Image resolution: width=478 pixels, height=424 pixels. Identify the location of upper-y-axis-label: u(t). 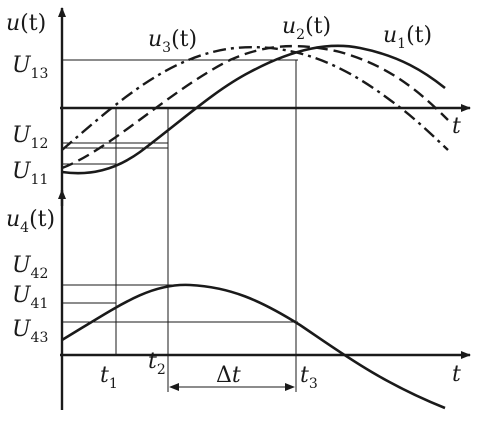
(26, 23).